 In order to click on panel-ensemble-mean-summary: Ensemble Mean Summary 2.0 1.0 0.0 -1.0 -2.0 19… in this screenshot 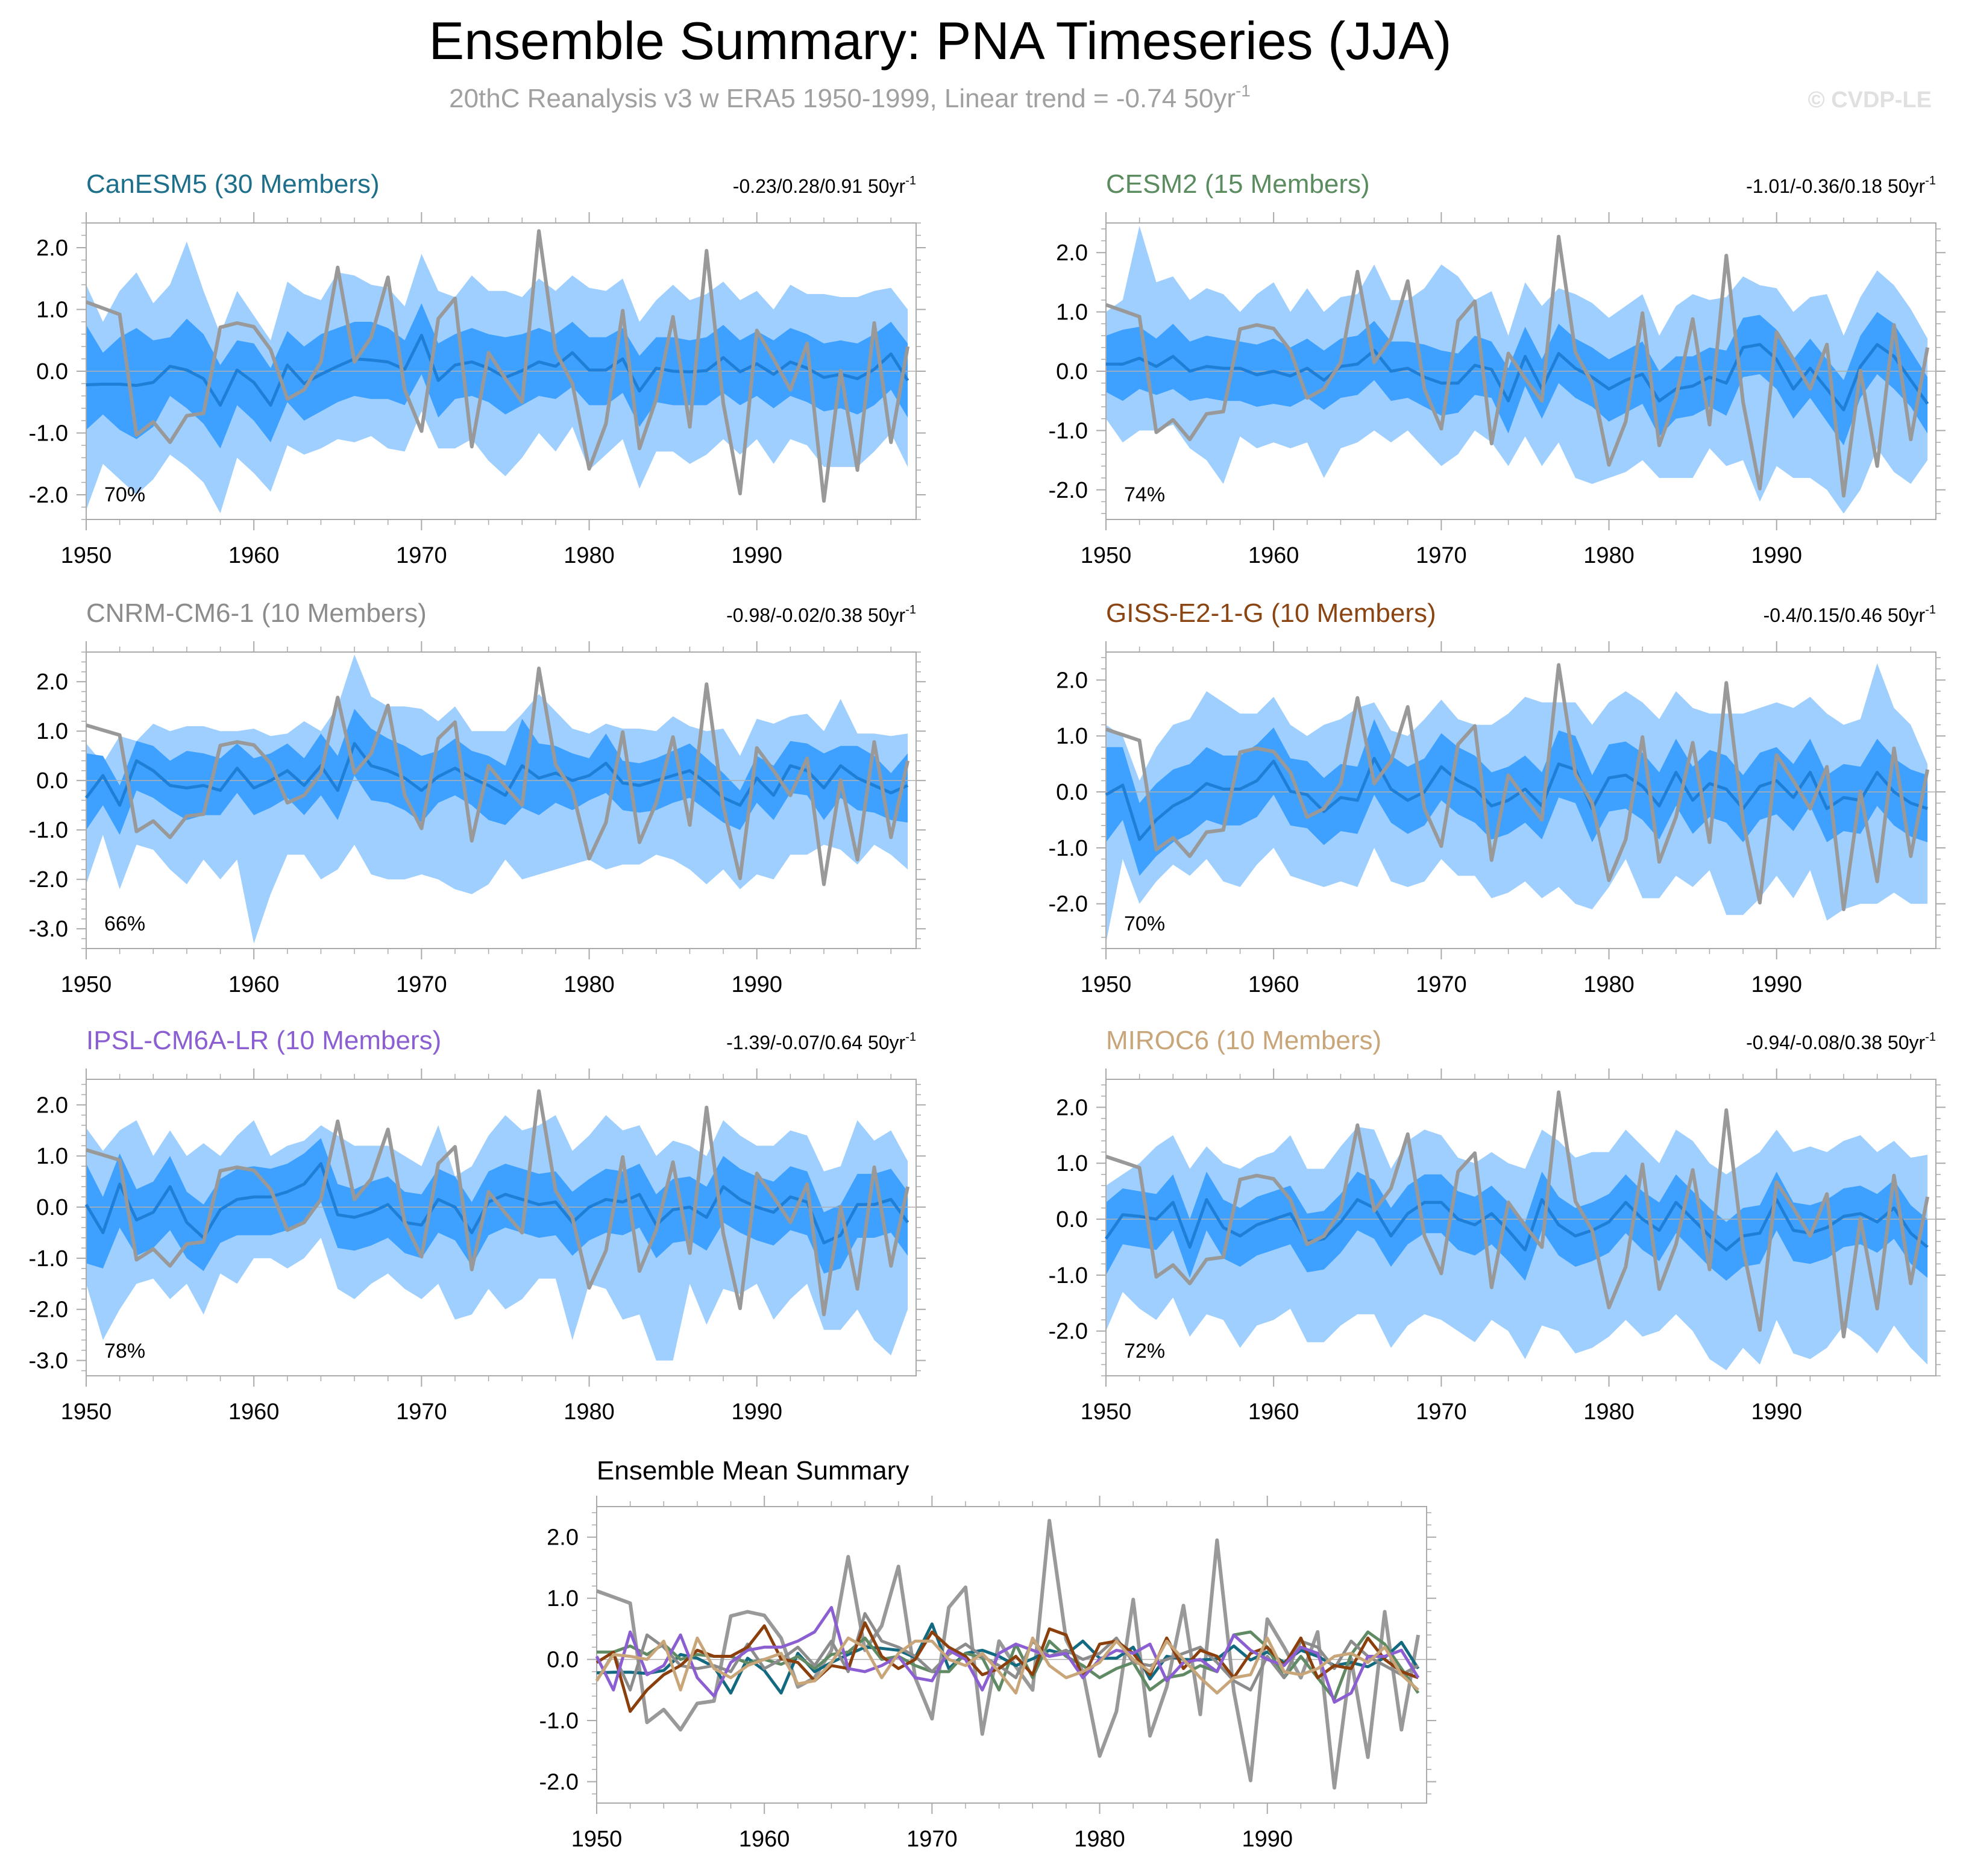, I will do `click(987, 1654)`.